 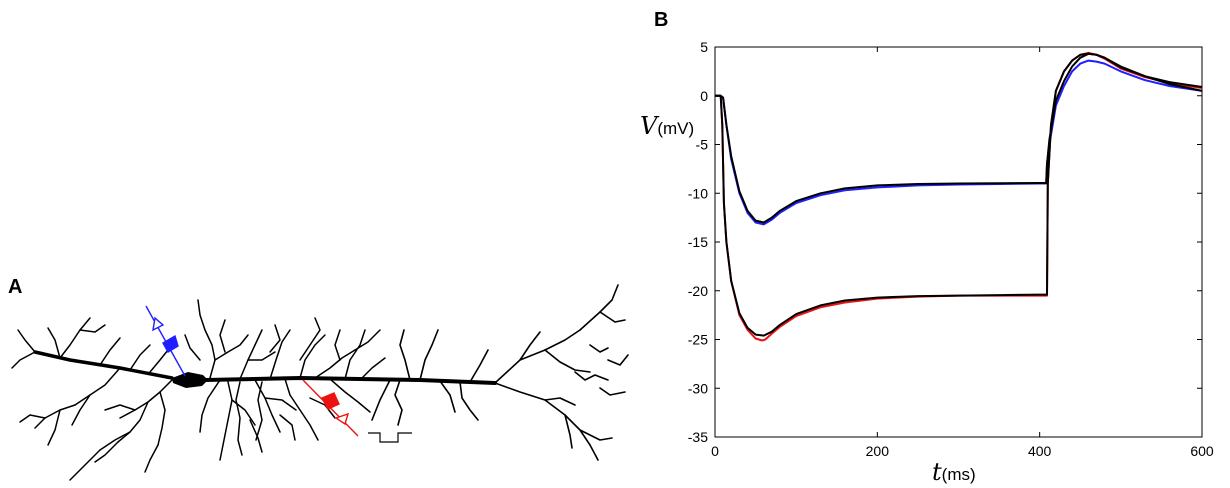 What do you see at coordinates (1040, 451) in the screenshot?
I see `xtick-label: 400` at bounding box center [1040, 451].